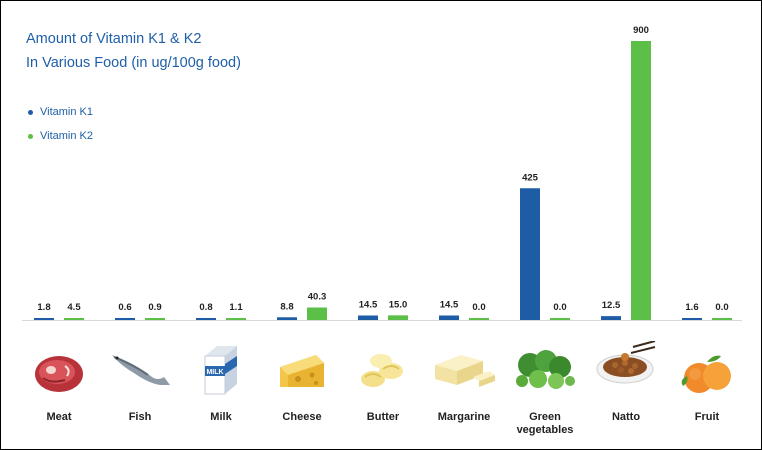 This screenshot has width=762, height=450. What do you see at coordinates (125, 319) in the screenshot?
I see `bar-k1-fish` at bounding box center [125, 319].